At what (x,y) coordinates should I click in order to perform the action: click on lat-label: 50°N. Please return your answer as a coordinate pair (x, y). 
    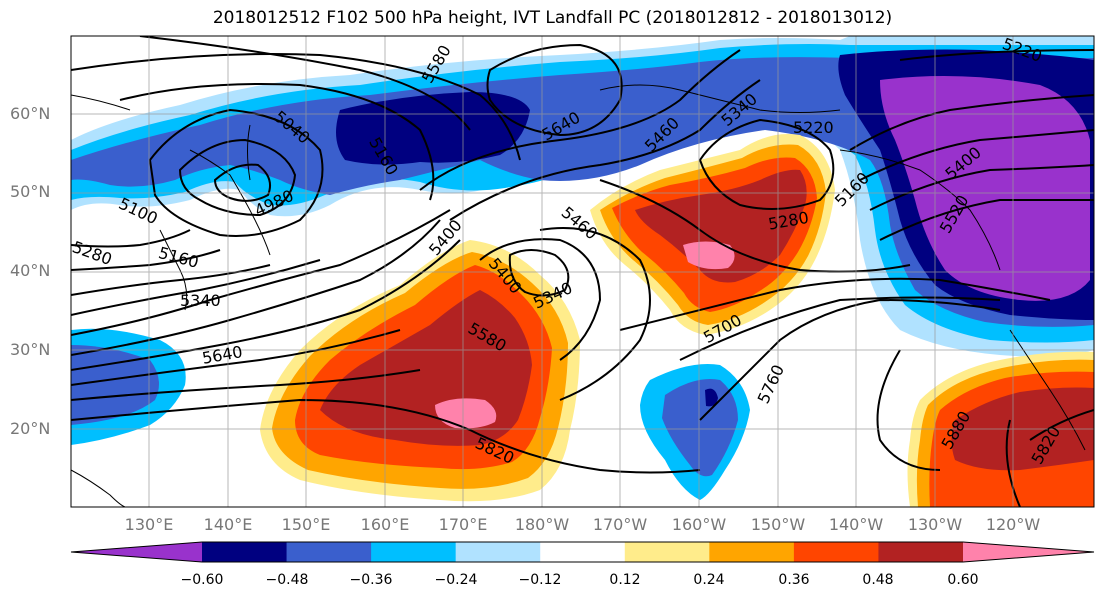
    Looking at the image, I should click on (30, 191).